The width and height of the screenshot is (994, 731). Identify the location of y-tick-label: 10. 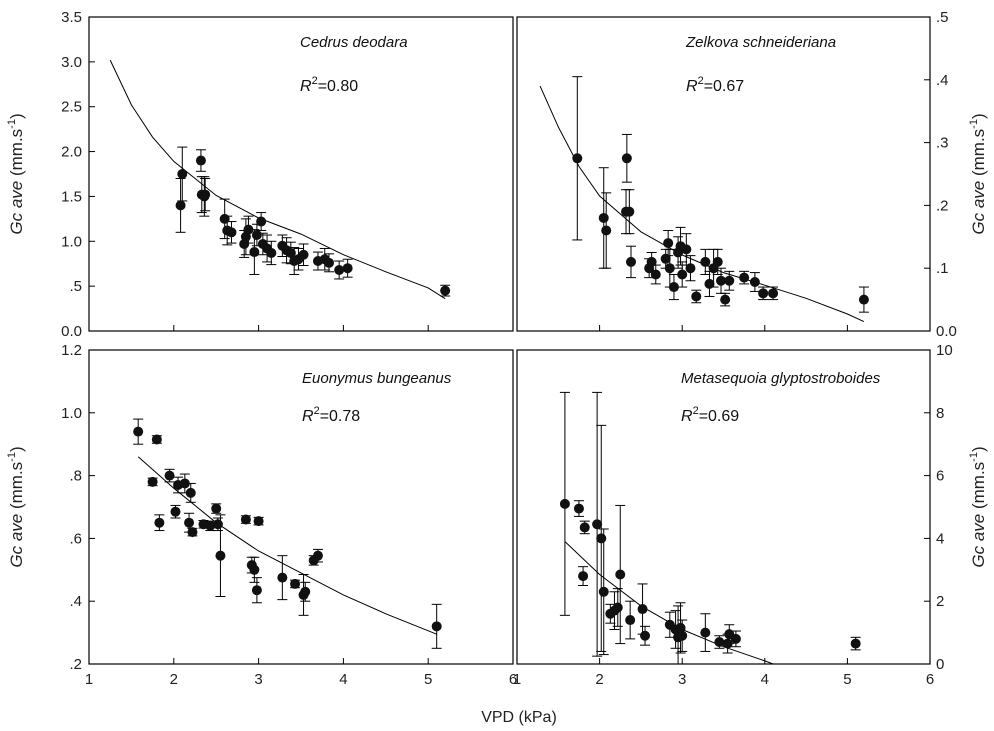
(944, 350).